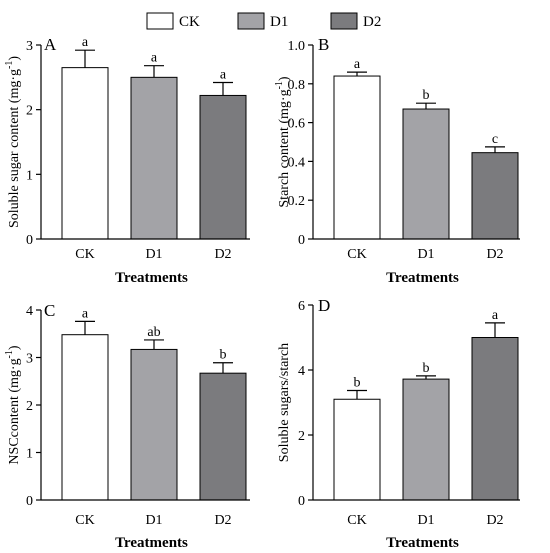 Image resolution: width=550 pixels, height=553 pixels. Describe the element at coordinates (14, 411) in the screenshot. I see `y-axis-title-text: NSCcontent (mg·g` at that location.